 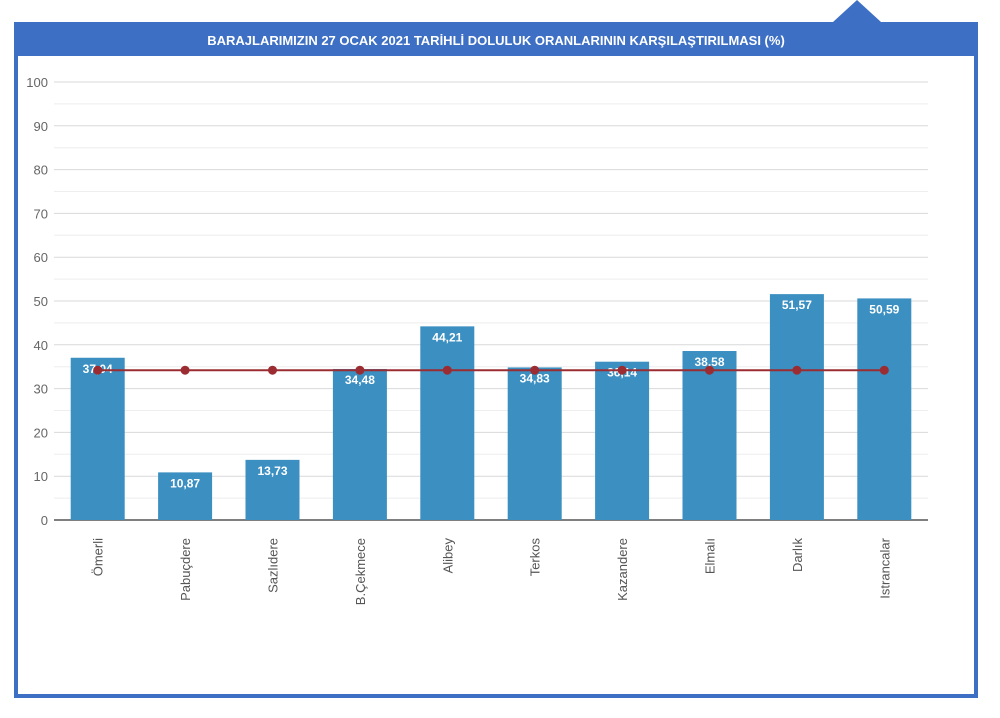 What do you see at coordinates (709, 362) in the screenshot?
I see `data-label: 38,58` at bounding box center [709, 362].